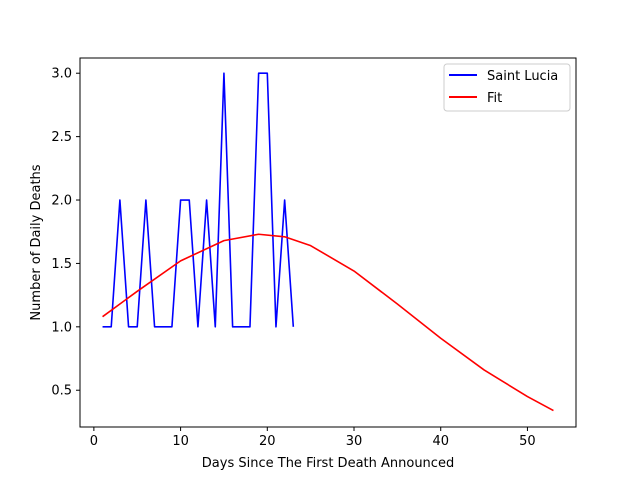 The height and width of the screenshot is (480, 640). Describe the element at coordinates (180, 441) in the screenshot. I see `x-tick-label: 10` at that location.